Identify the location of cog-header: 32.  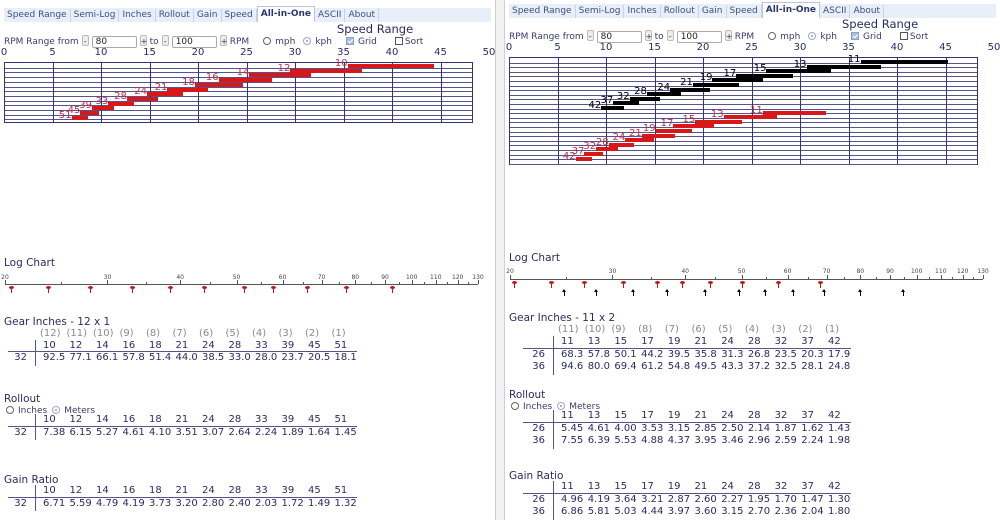
(781, 486).